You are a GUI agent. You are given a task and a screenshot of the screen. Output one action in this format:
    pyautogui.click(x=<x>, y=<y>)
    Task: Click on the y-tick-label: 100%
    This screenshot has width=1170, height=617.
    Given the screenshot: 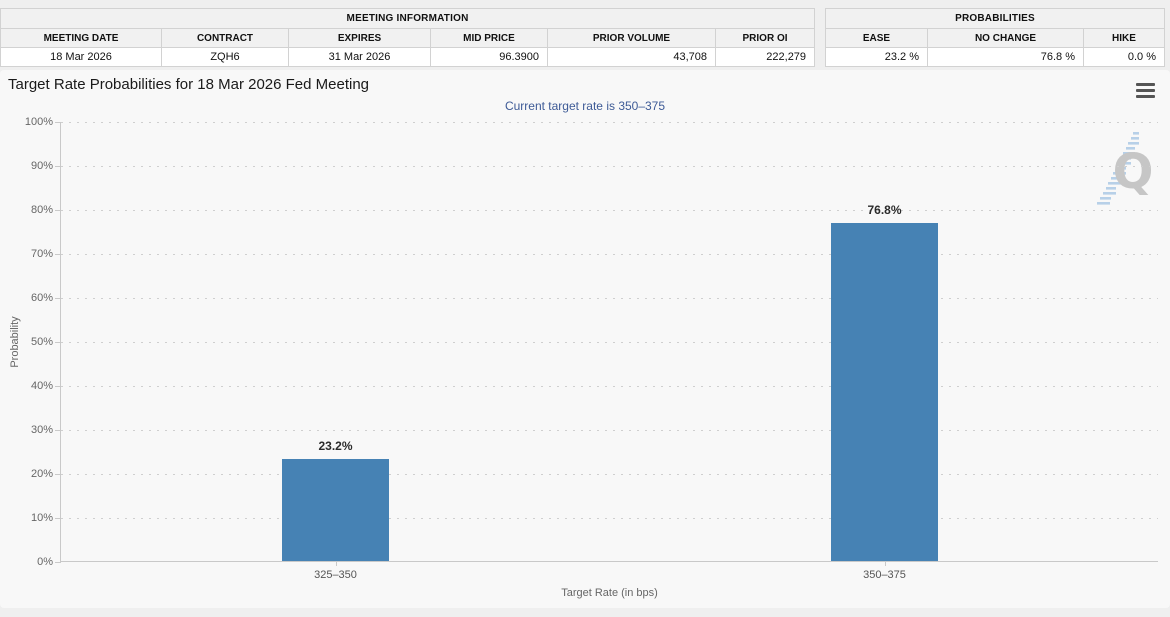 What is the action you would take?
    pyautogui.click(x=38, y=122)
    